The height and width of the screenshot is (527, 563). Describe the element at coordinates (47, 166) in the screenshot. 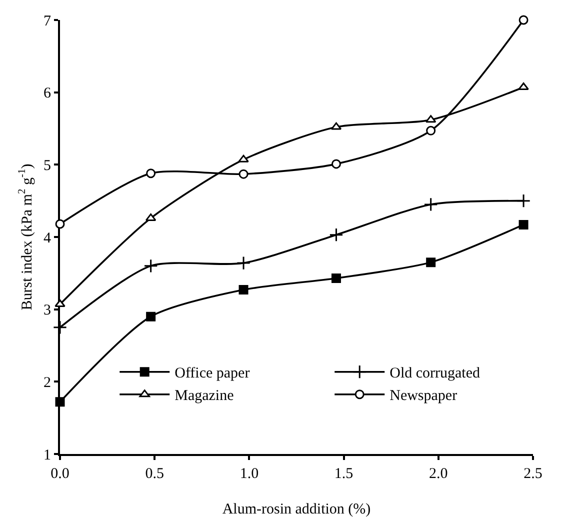

I see `y-tick-label: 5` at that location.